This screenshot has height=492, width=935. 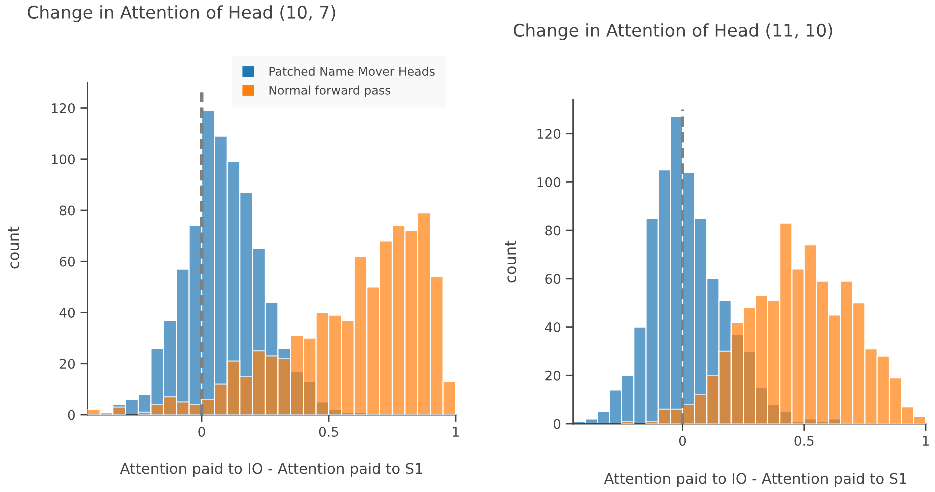 What do you see at coordinates (330, 92) in the screenshot?
I see `legend-label: Normal forward pass` at bounding box center [330, 92].